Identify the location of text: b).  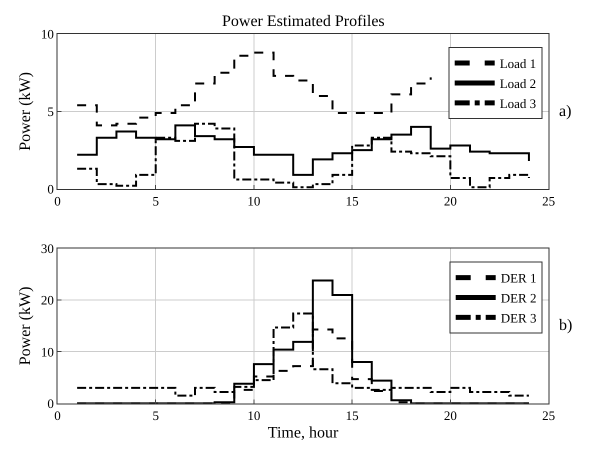
(565, 325).